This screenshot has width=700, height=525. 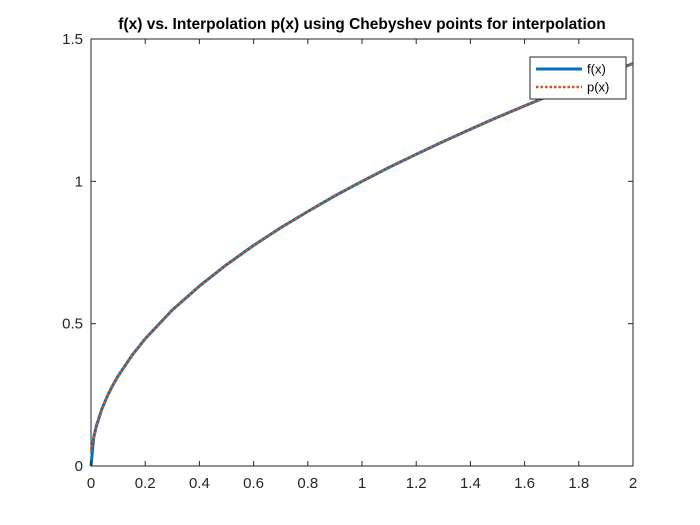 What do you see at coordinates (199, 483) in the screenshot?
I see `x-tick-label: 0.4` at bounding box center [199, 483].